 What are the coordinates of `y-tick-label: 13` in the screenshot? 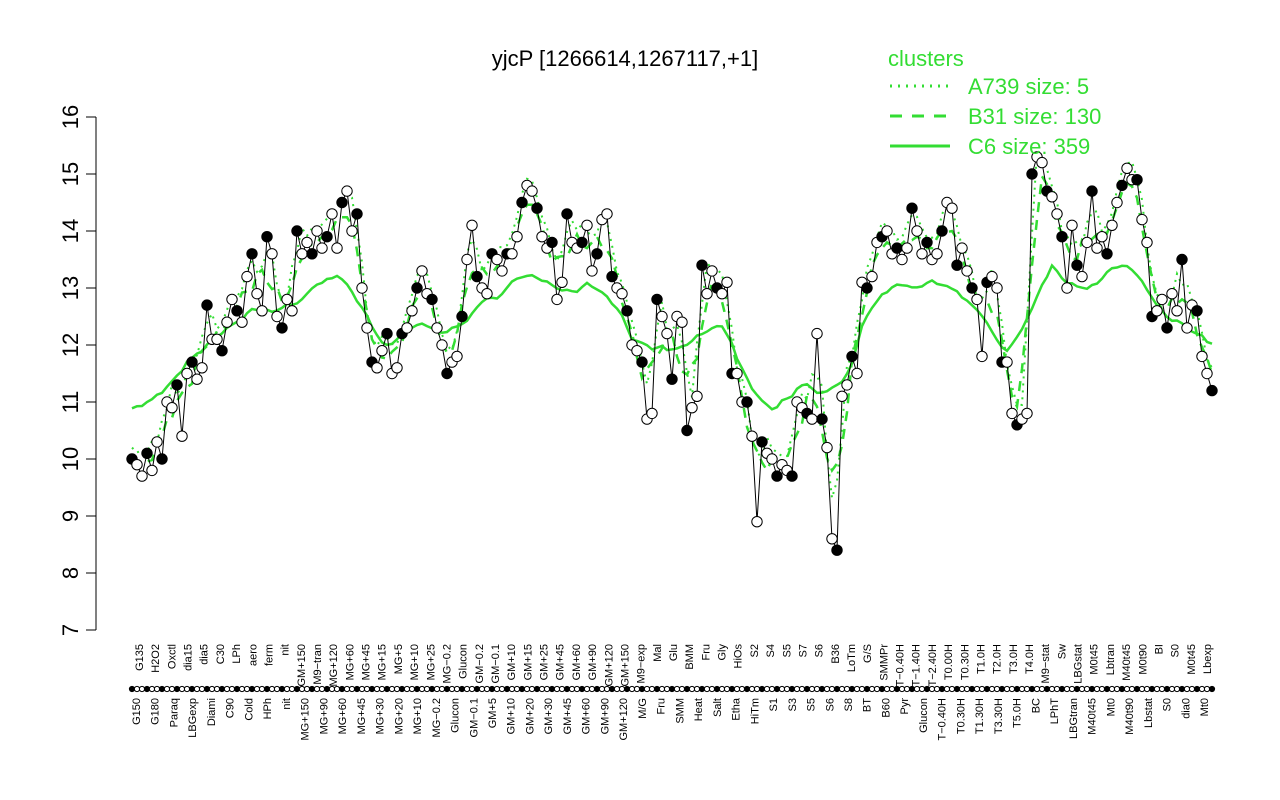 It's located at (70, 288).